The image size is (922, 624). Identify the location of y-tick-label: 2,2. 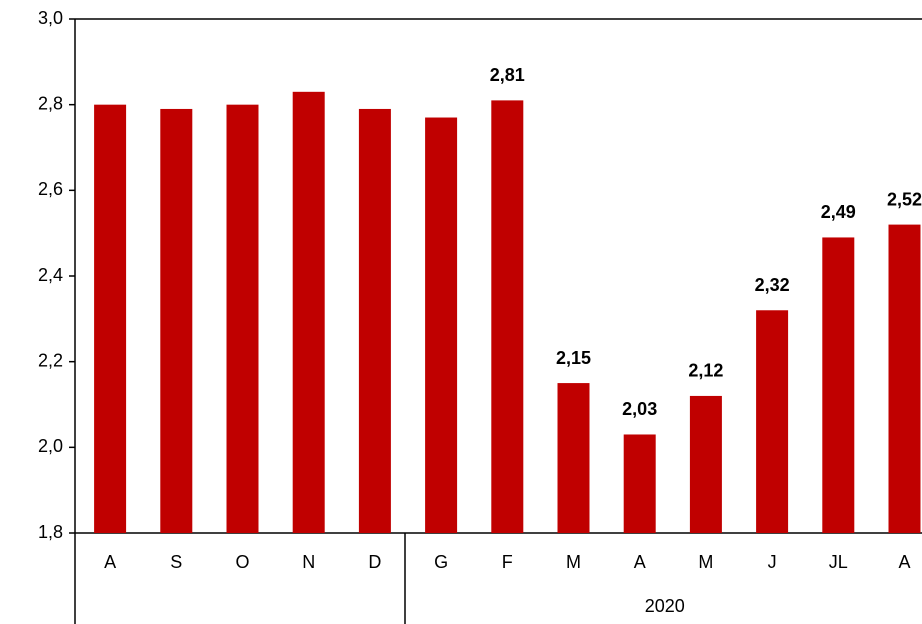
(50, 360).